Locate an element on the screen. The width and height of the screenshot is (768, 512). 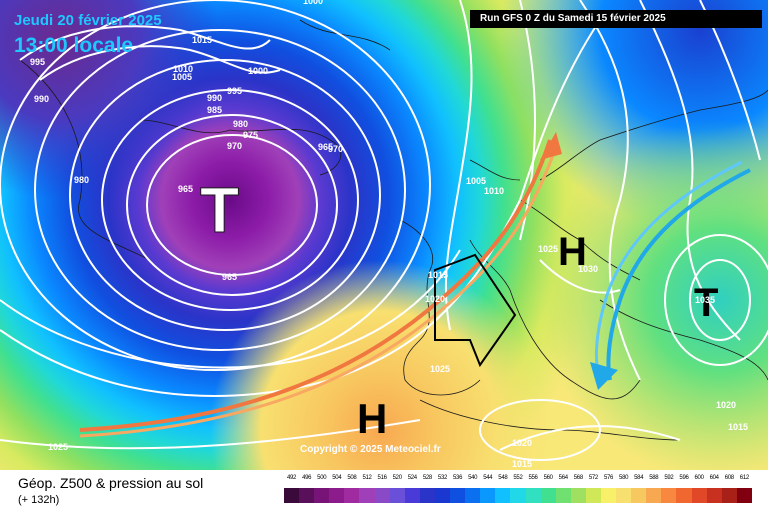
scale-value: 560 is located at coordinates (548, 478).